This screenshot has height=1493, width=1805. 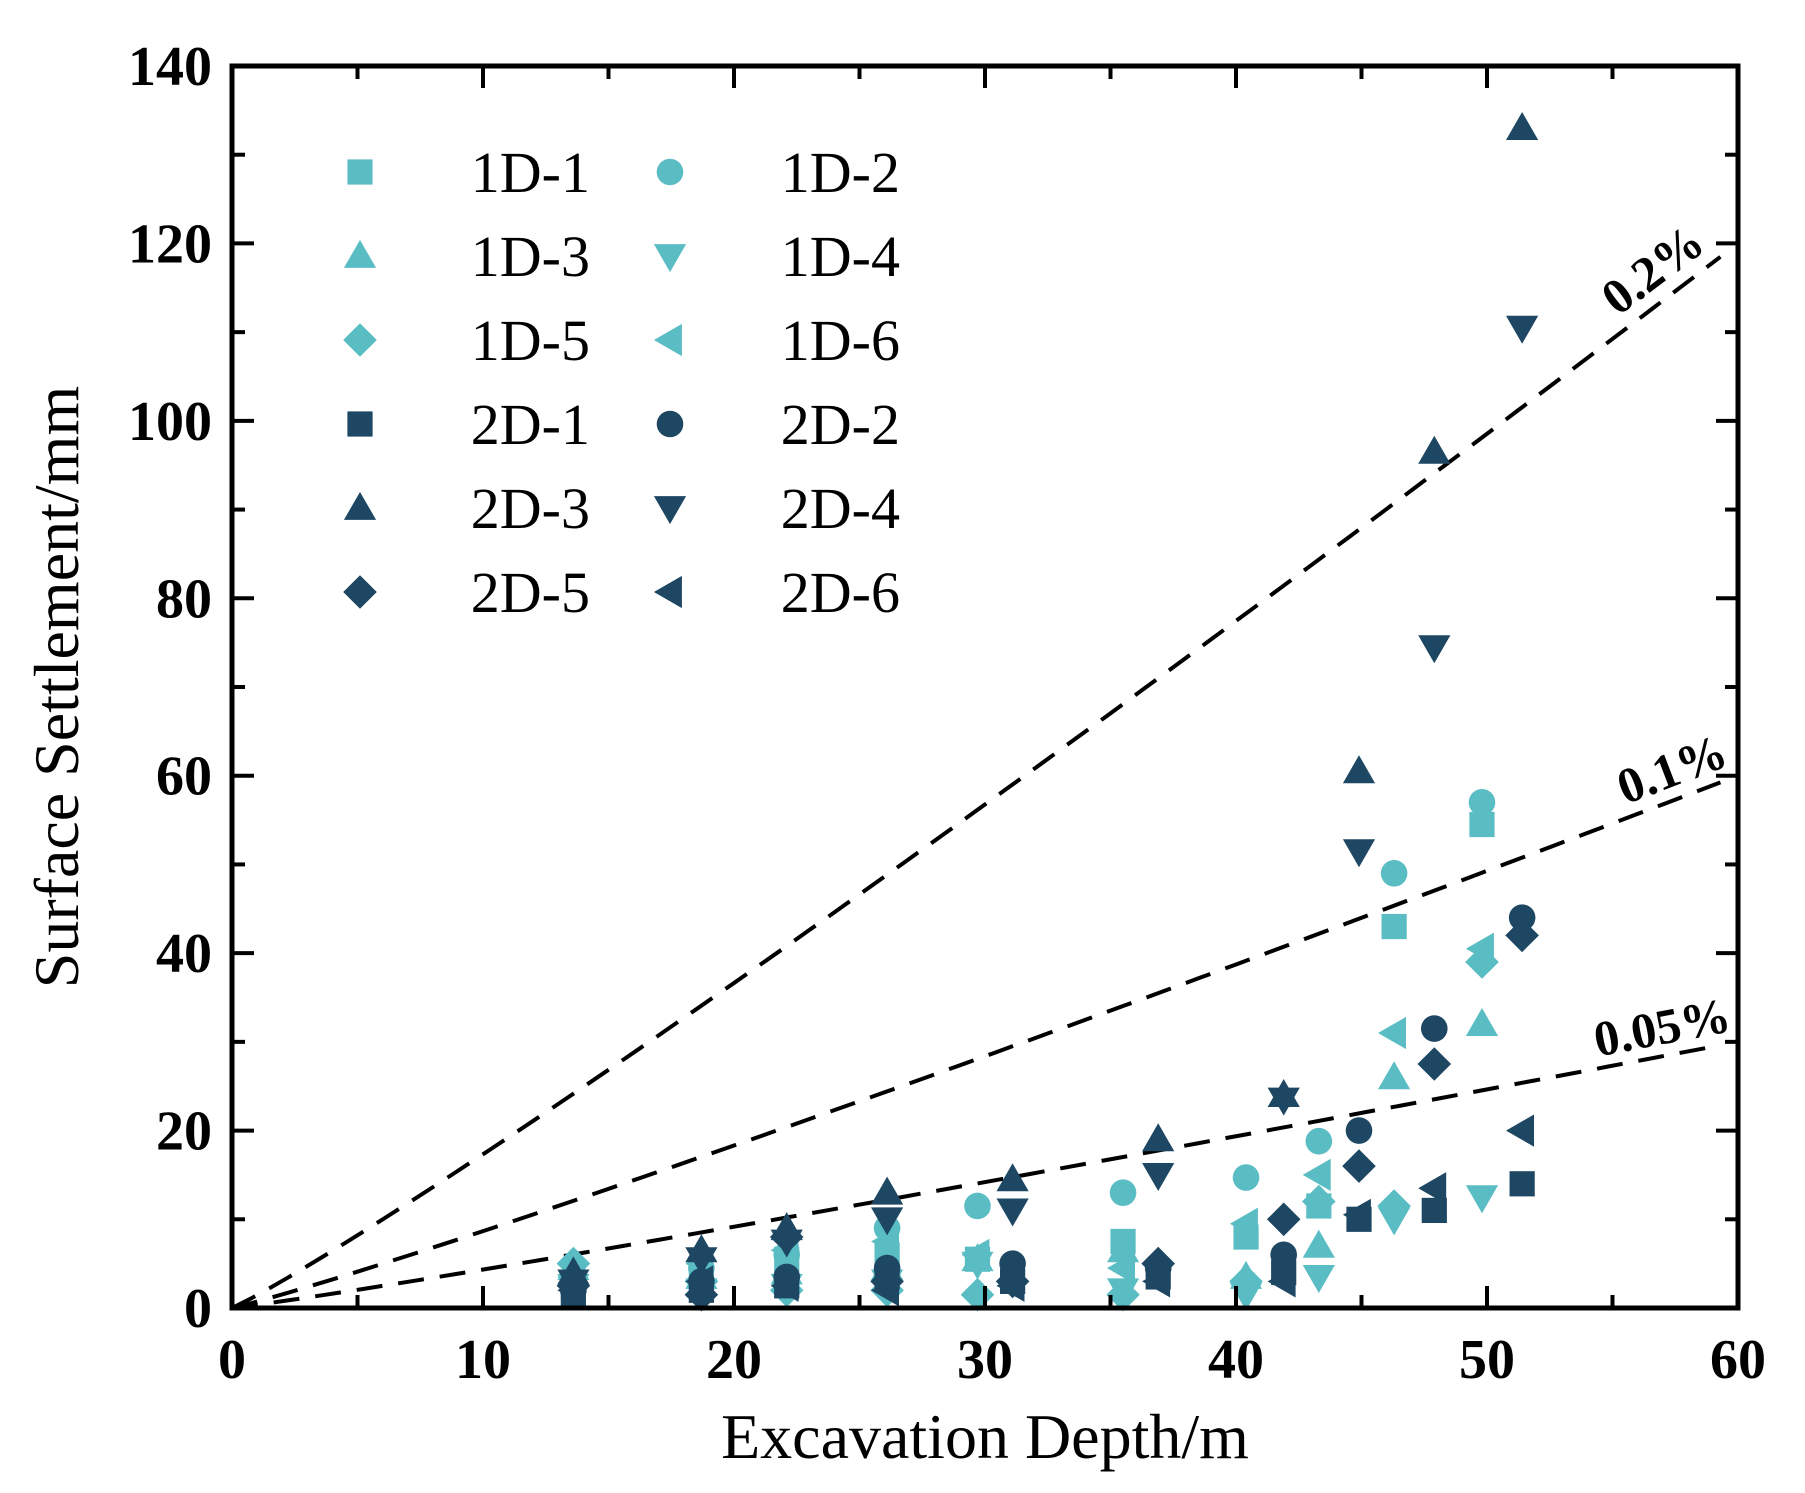 What do you see at coordinates (840, 592) in the screenshot?
I see `legend-label: 2D-6` at bounding box center [840, 592].